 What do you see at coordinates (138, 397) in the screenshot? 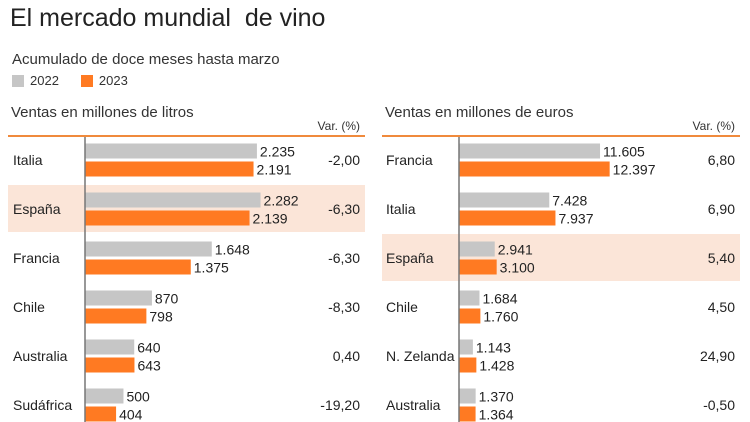
I see `chart1-value-label-2022: 500` at bounding box center [138, 397].